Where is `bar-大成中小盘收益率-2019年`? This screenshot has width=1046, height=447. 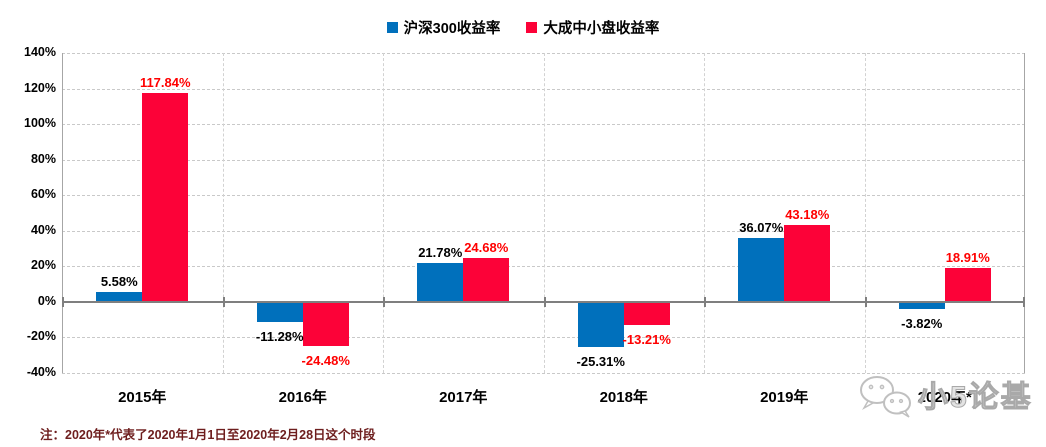
bar-大成中小盘收益率-2019年 is located at coordinates (807, 263).